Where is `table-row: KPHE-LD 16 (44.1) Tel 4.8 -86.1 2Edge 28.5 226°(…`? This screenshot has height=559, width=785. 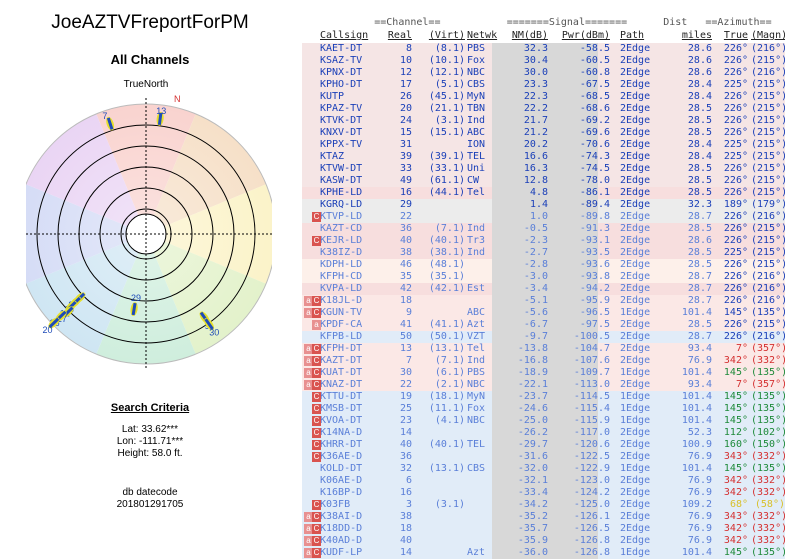
table-row: KPHE-LD 16 (44.1) Tel 4.8 -86.1 2Edge 28.5 226°(… is located at coordinates (543, 193).